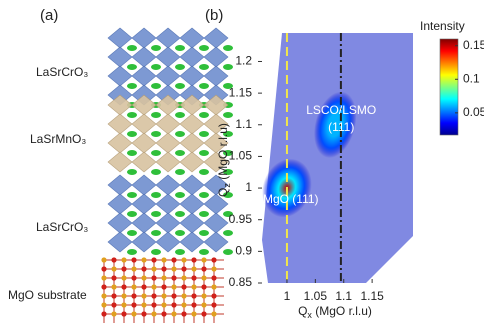 This screenshot has height=329, width=484. Describe the element at coordinates (224, 160) in the screenshot. I see `axis-label: Qz (MgO r.l.u)` at that location.